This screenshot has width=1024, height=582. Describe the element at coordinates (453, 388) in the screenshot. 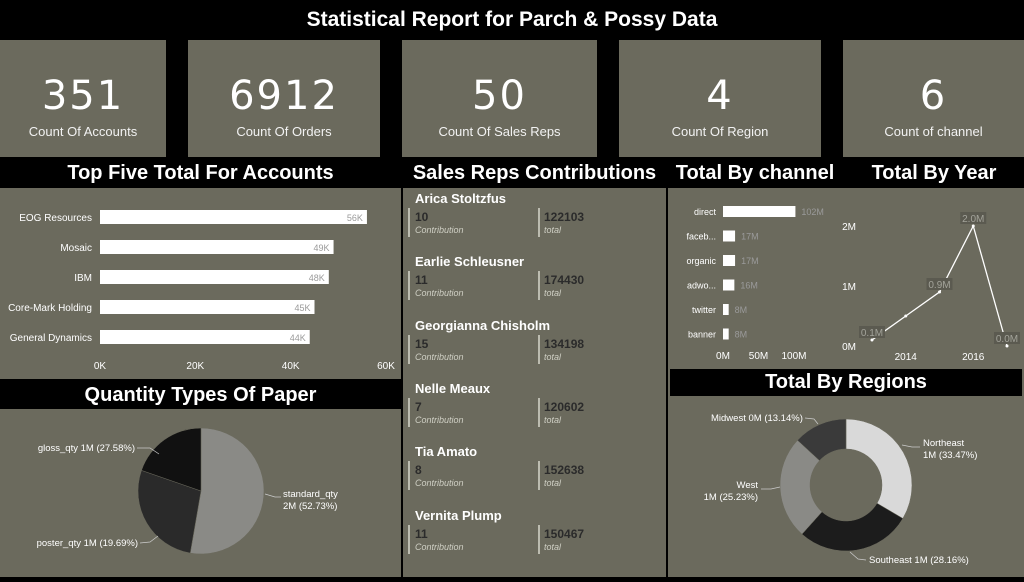

I see `rep-name: Nelle Meaux` at that location.